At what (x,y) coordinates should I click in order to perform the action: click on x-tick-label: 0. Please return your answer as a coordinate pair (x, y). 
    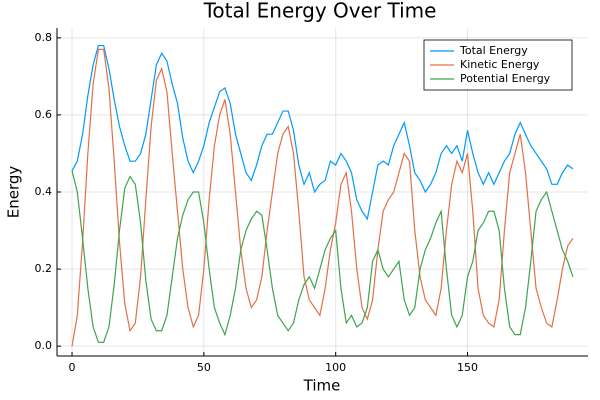
    Looking at the image, I should click on (72, 367).